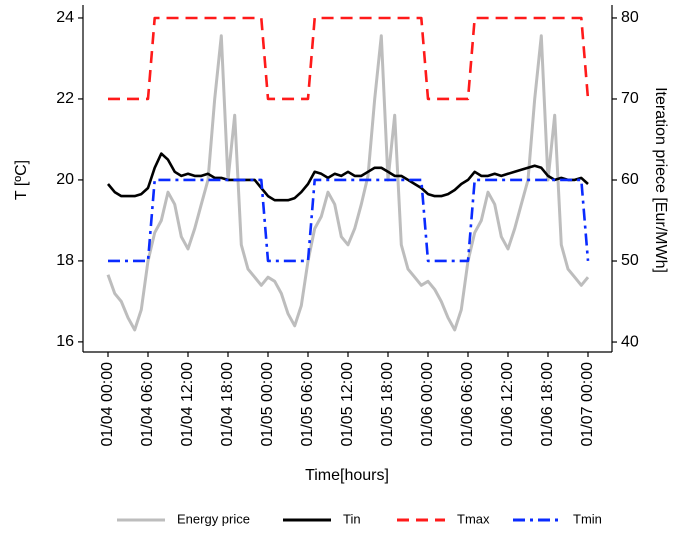 The image size is (698, 555). Describe the element at coordinates (65, 17) in the screenshot. I see `y-tick-label: 24` at that location.